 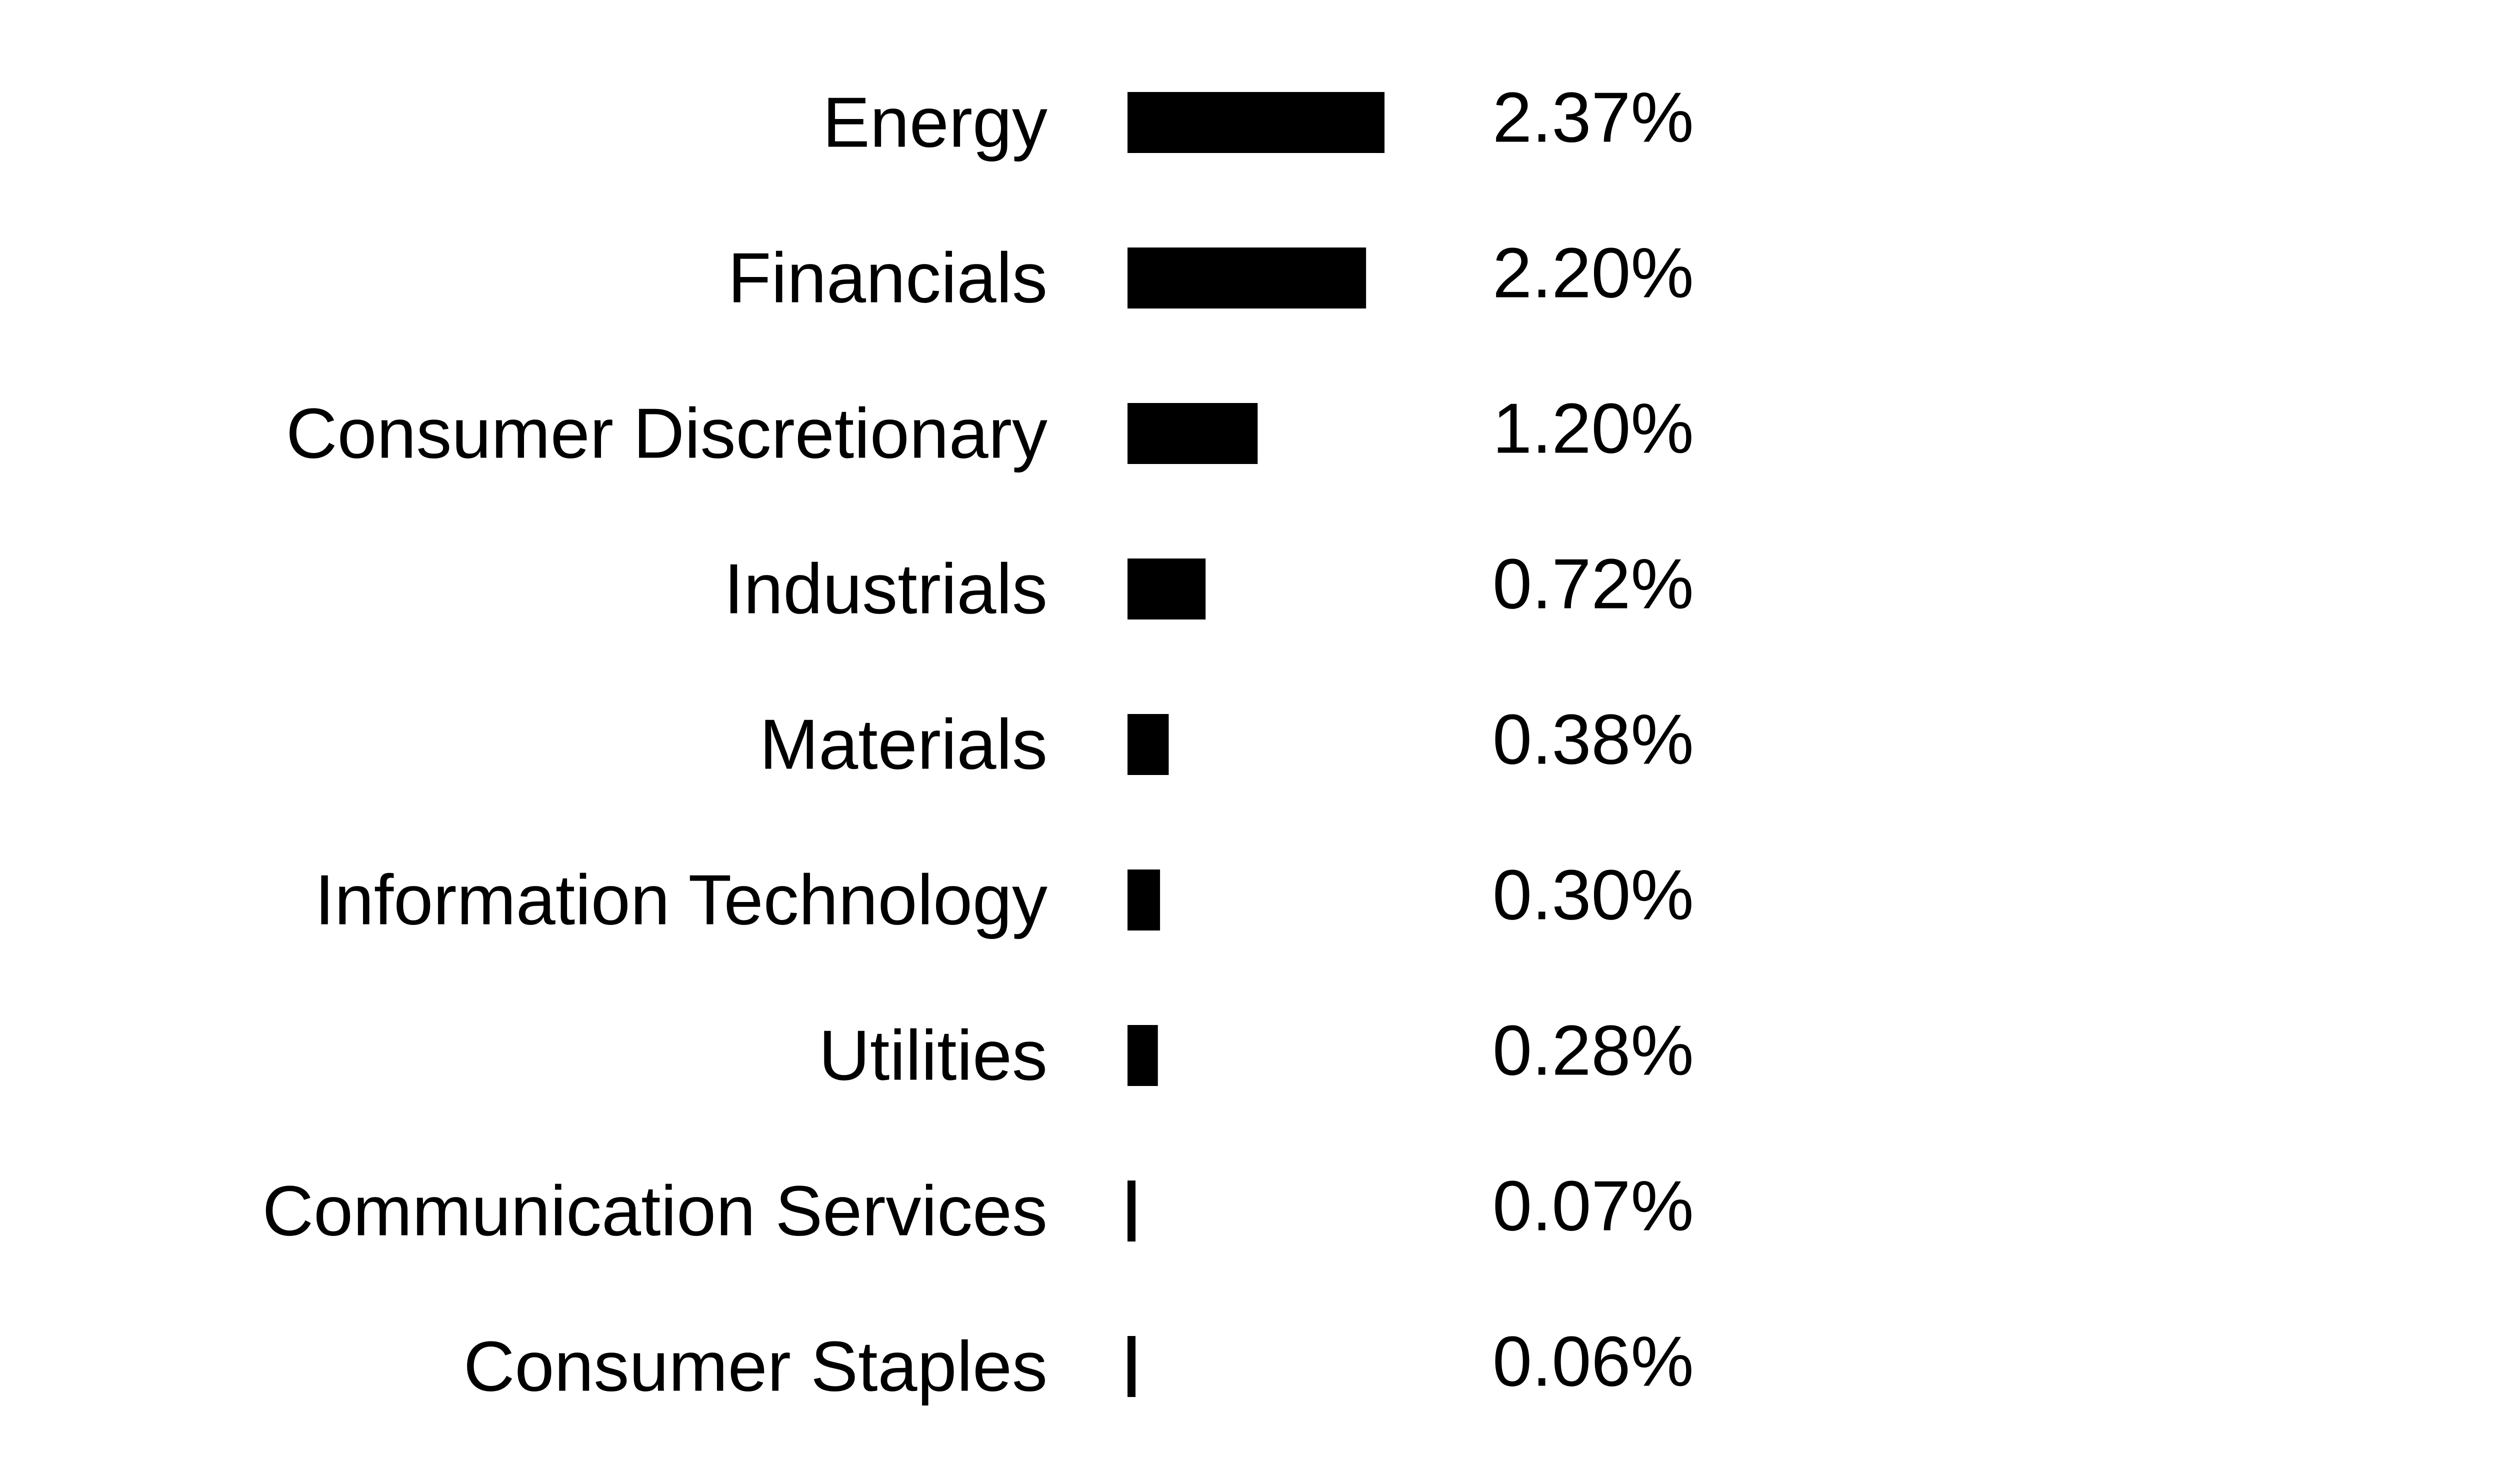 What do you see at coordinates (888, 278) in the screenshot?
I see `category-label-financials: Financials` at bounding box center [888, 278].